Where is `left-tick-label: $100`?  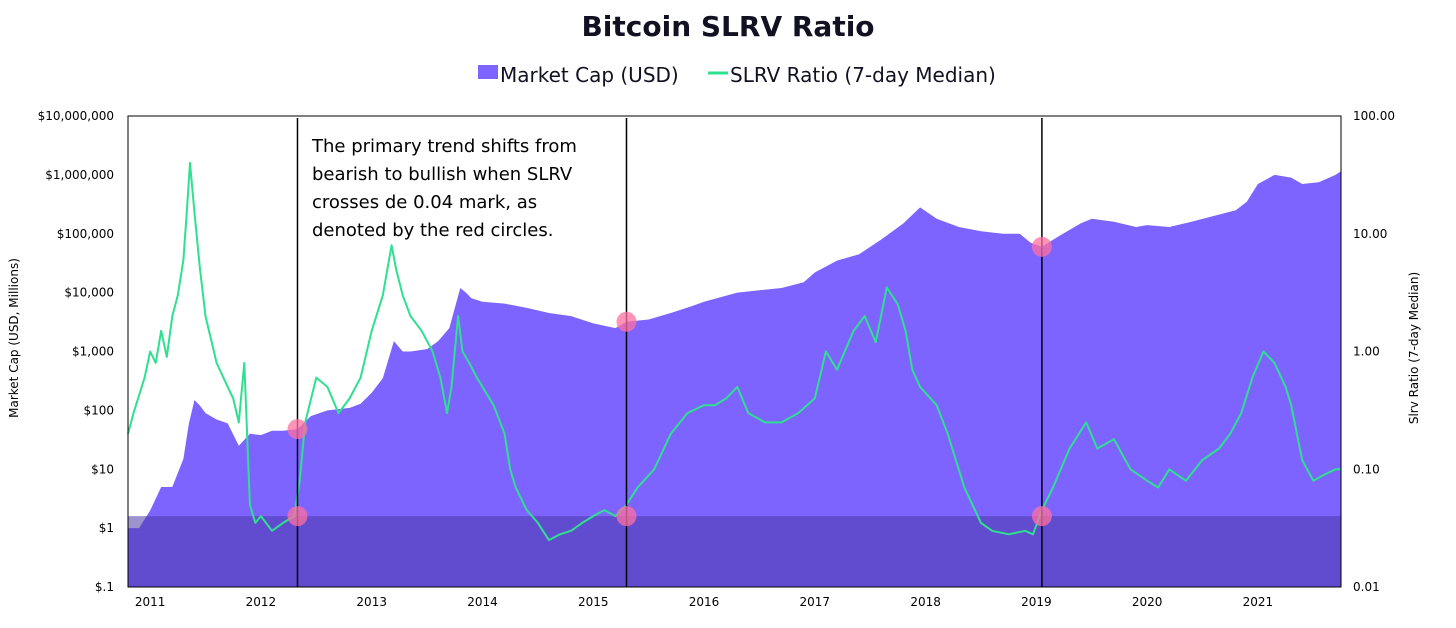
left-tick-label: $100 is located at coordinates (98, 410).